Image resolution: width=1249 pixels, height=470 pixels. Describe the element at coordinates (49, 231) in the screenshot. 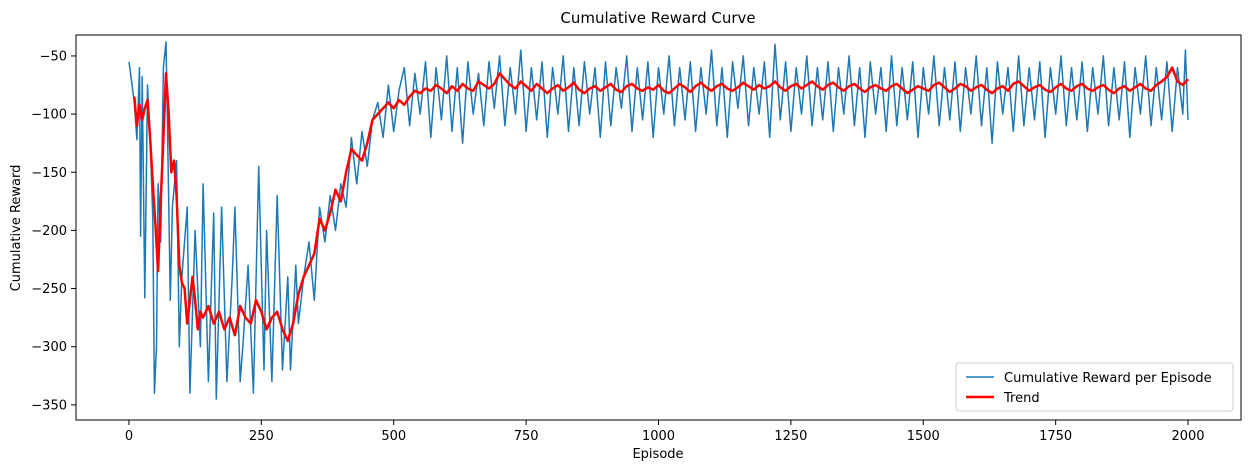

I see `y-tick-label: −200` at that location.